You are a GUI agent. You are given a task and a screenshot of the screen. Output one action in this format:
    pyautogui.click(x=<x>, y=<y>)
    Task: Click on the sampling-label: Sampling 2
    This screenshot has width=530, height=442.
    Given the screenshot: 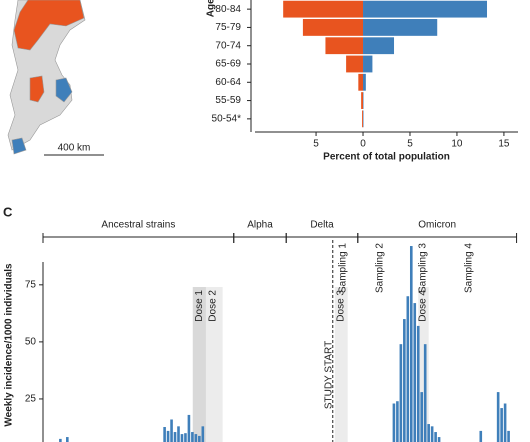 What is the action you would take?
    pyautogui.click(x=380, y=268)
    